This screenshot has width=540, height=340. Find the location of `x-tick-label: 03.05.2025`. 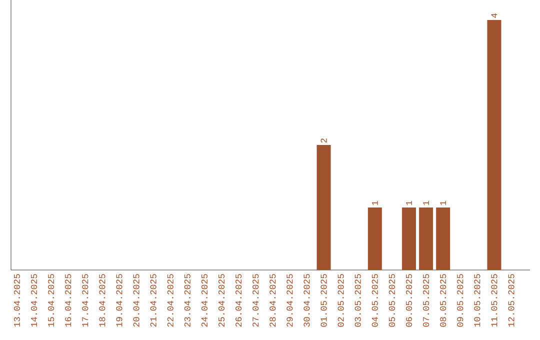

x-tick-label: 03.05.2025 is located at coordinates (357, 300).